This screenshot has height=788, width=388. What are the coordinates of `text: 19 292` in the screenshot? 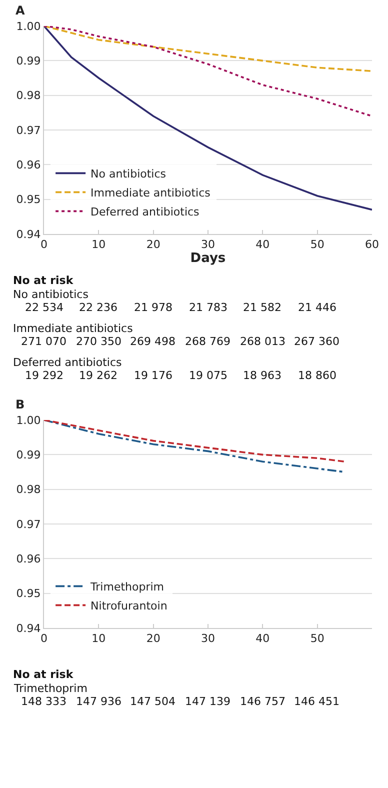 It's located at (44, 375).